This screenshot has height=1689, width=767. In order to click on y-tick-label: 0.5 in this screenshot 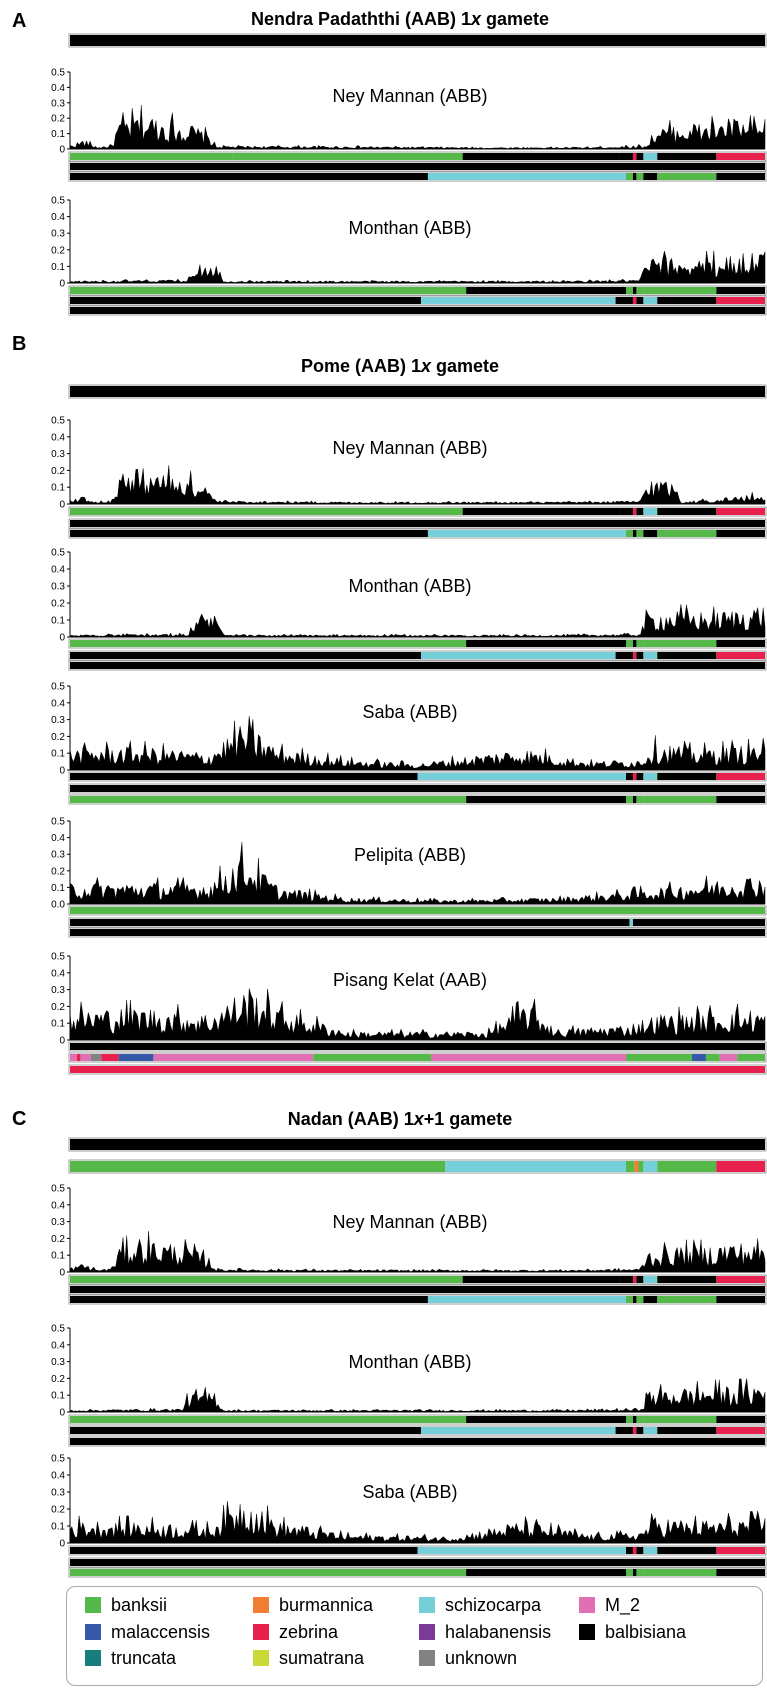, I will do `click(58, 201)`.